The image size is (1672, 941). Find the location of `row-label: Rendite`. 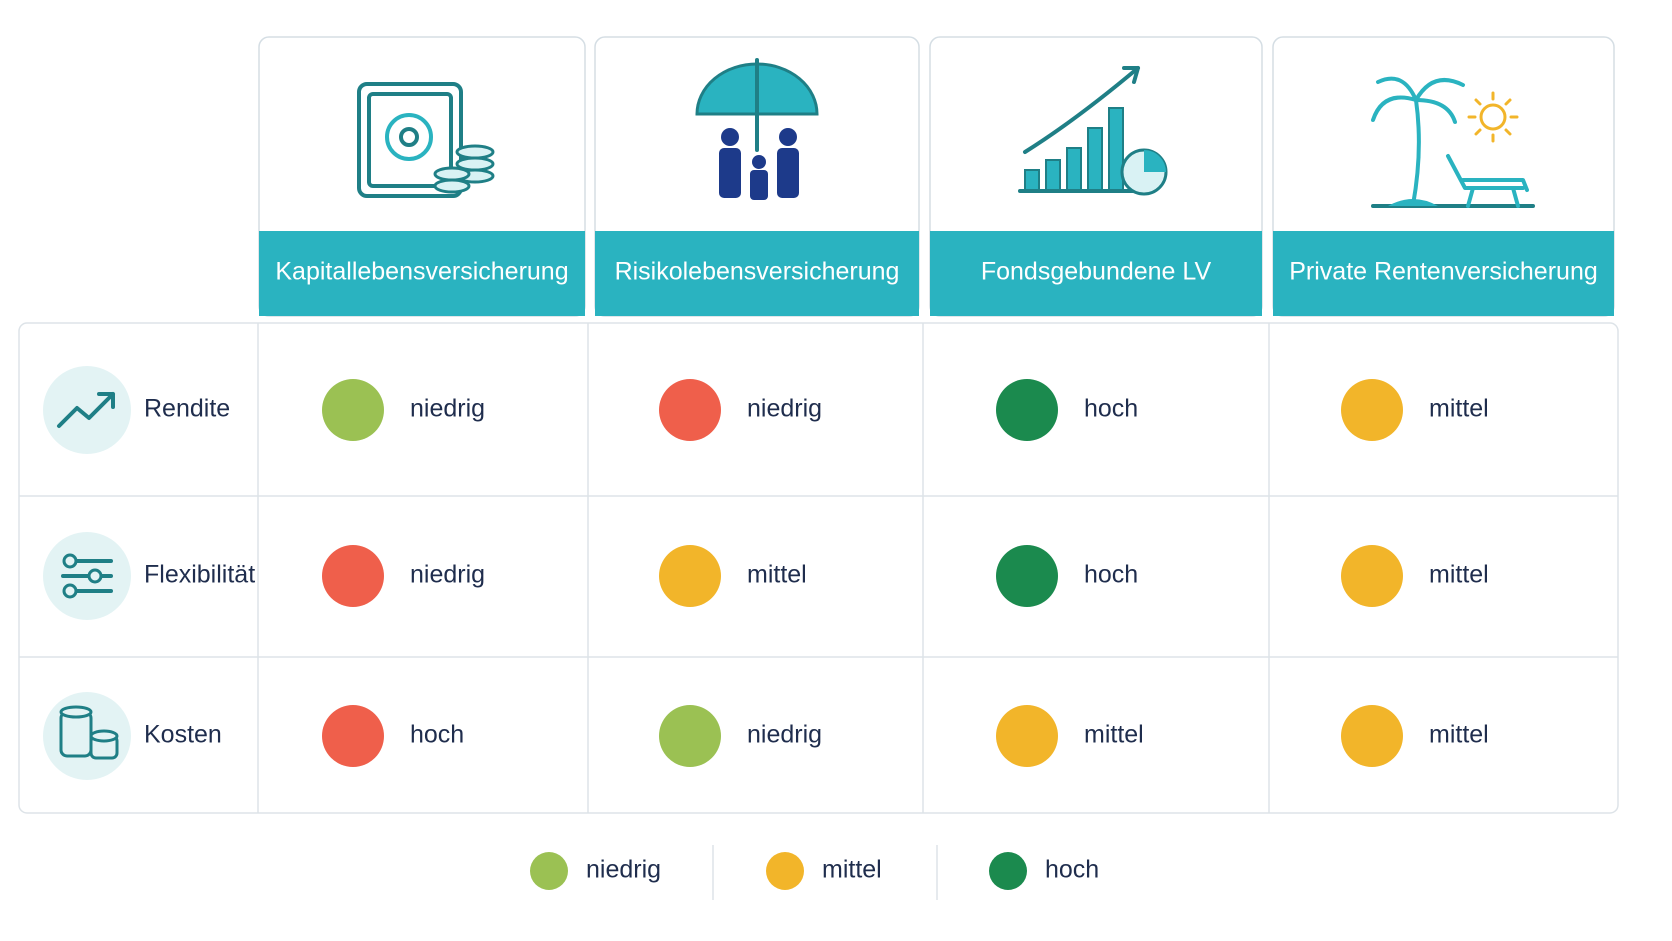

row-label: Rendite is located at coordinates (187, 409).